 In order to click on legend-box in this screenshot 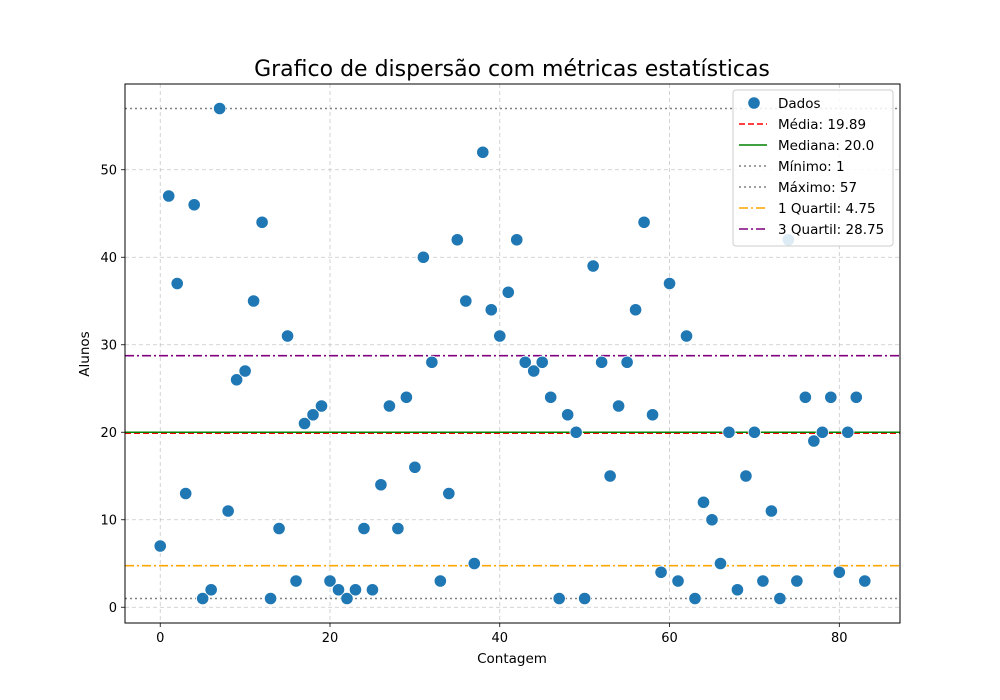, I will do `click(813, 168)`.